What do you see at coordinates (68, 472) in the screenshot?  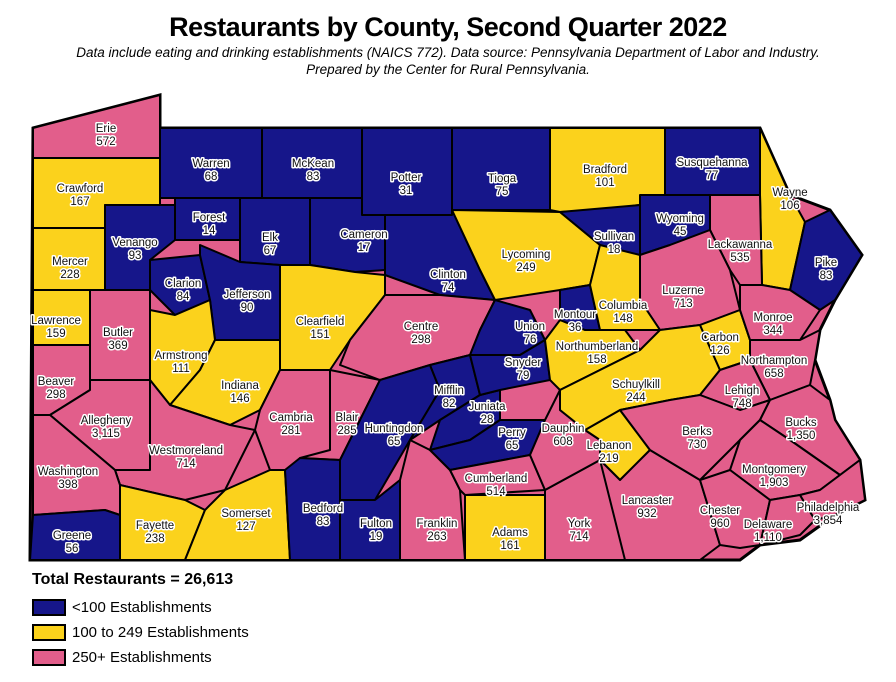 I see `county-name-washington: Washington` at bounding box center [68, 472].